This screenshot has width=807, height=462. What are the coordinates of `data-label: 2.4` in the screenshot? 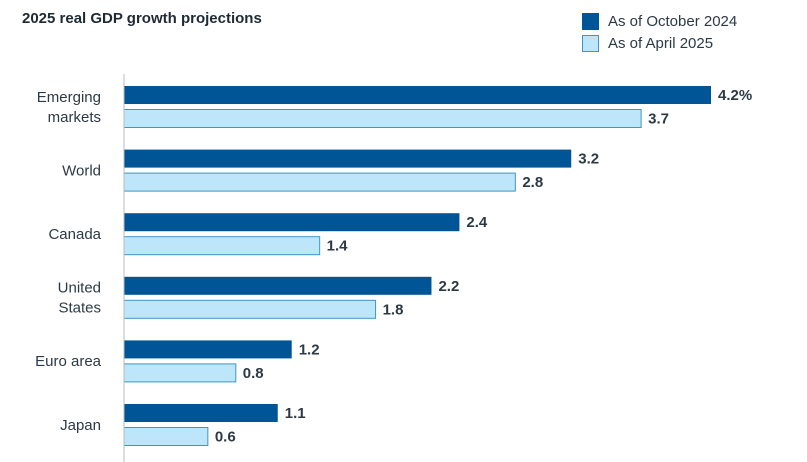 It's located at (477, 222).